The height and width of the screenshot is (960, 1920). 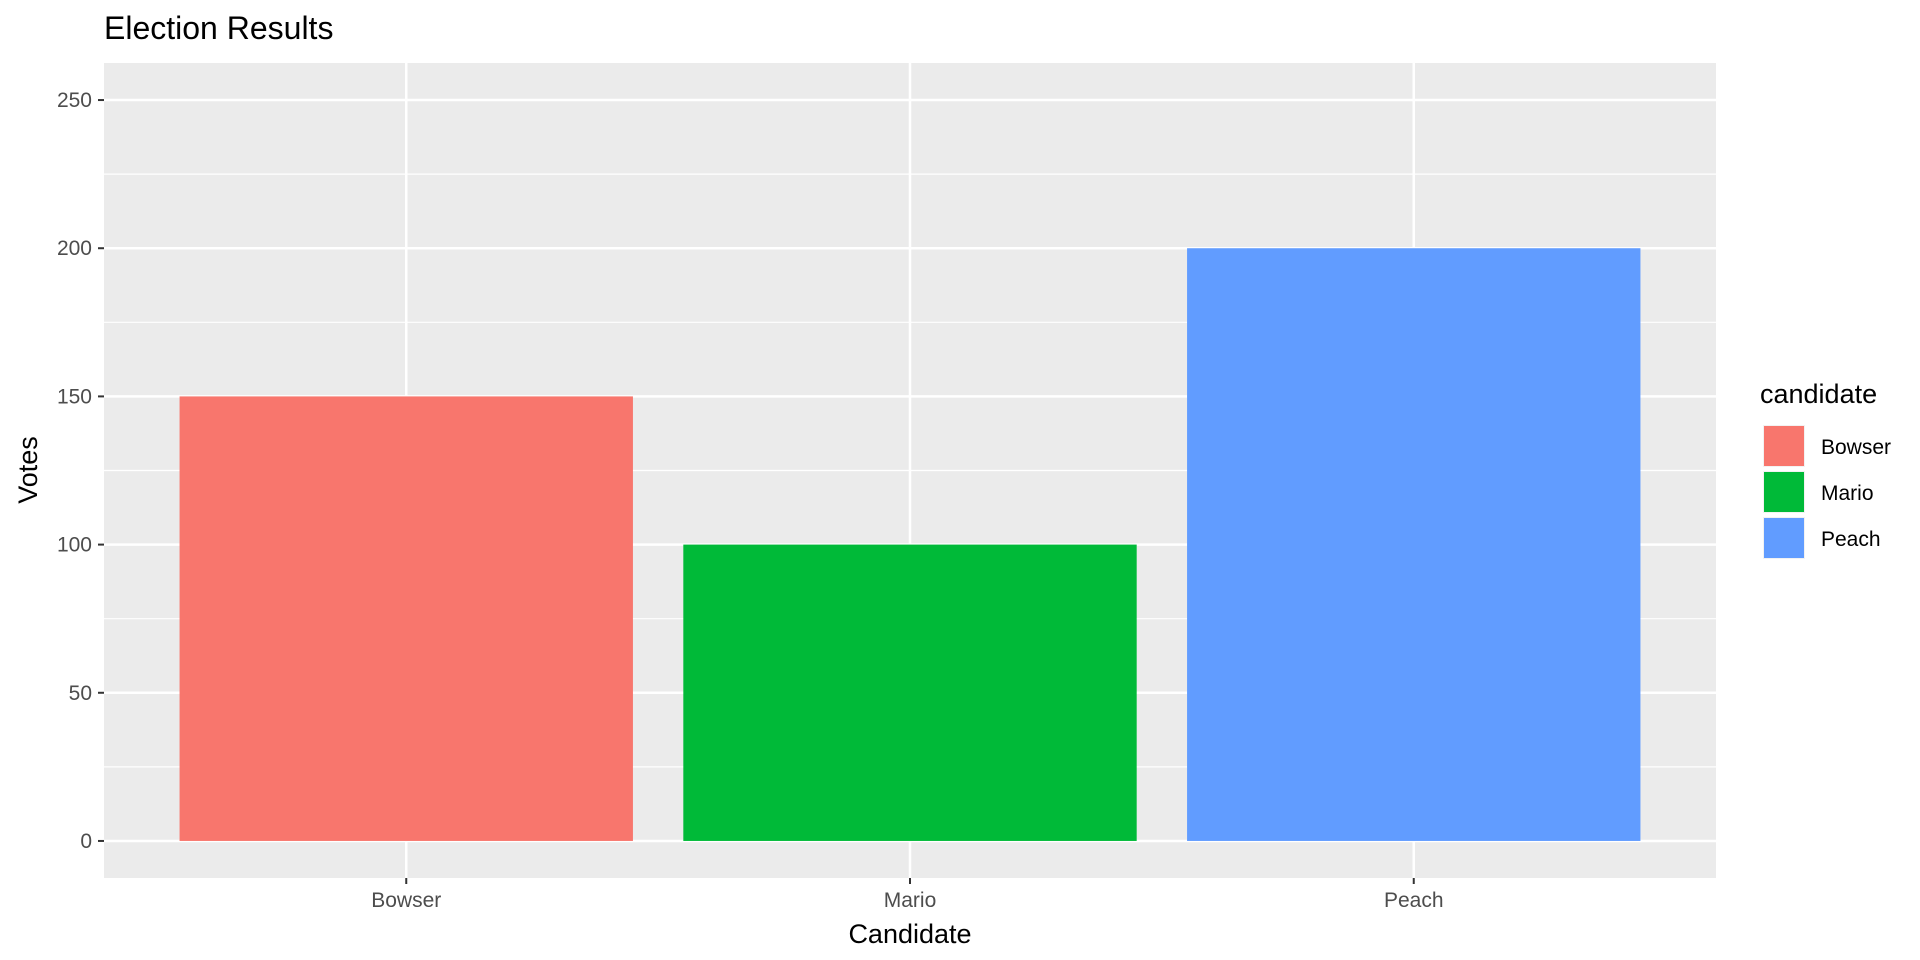 I want to click on y-tick-label: 0, so click(x=86, y=841).